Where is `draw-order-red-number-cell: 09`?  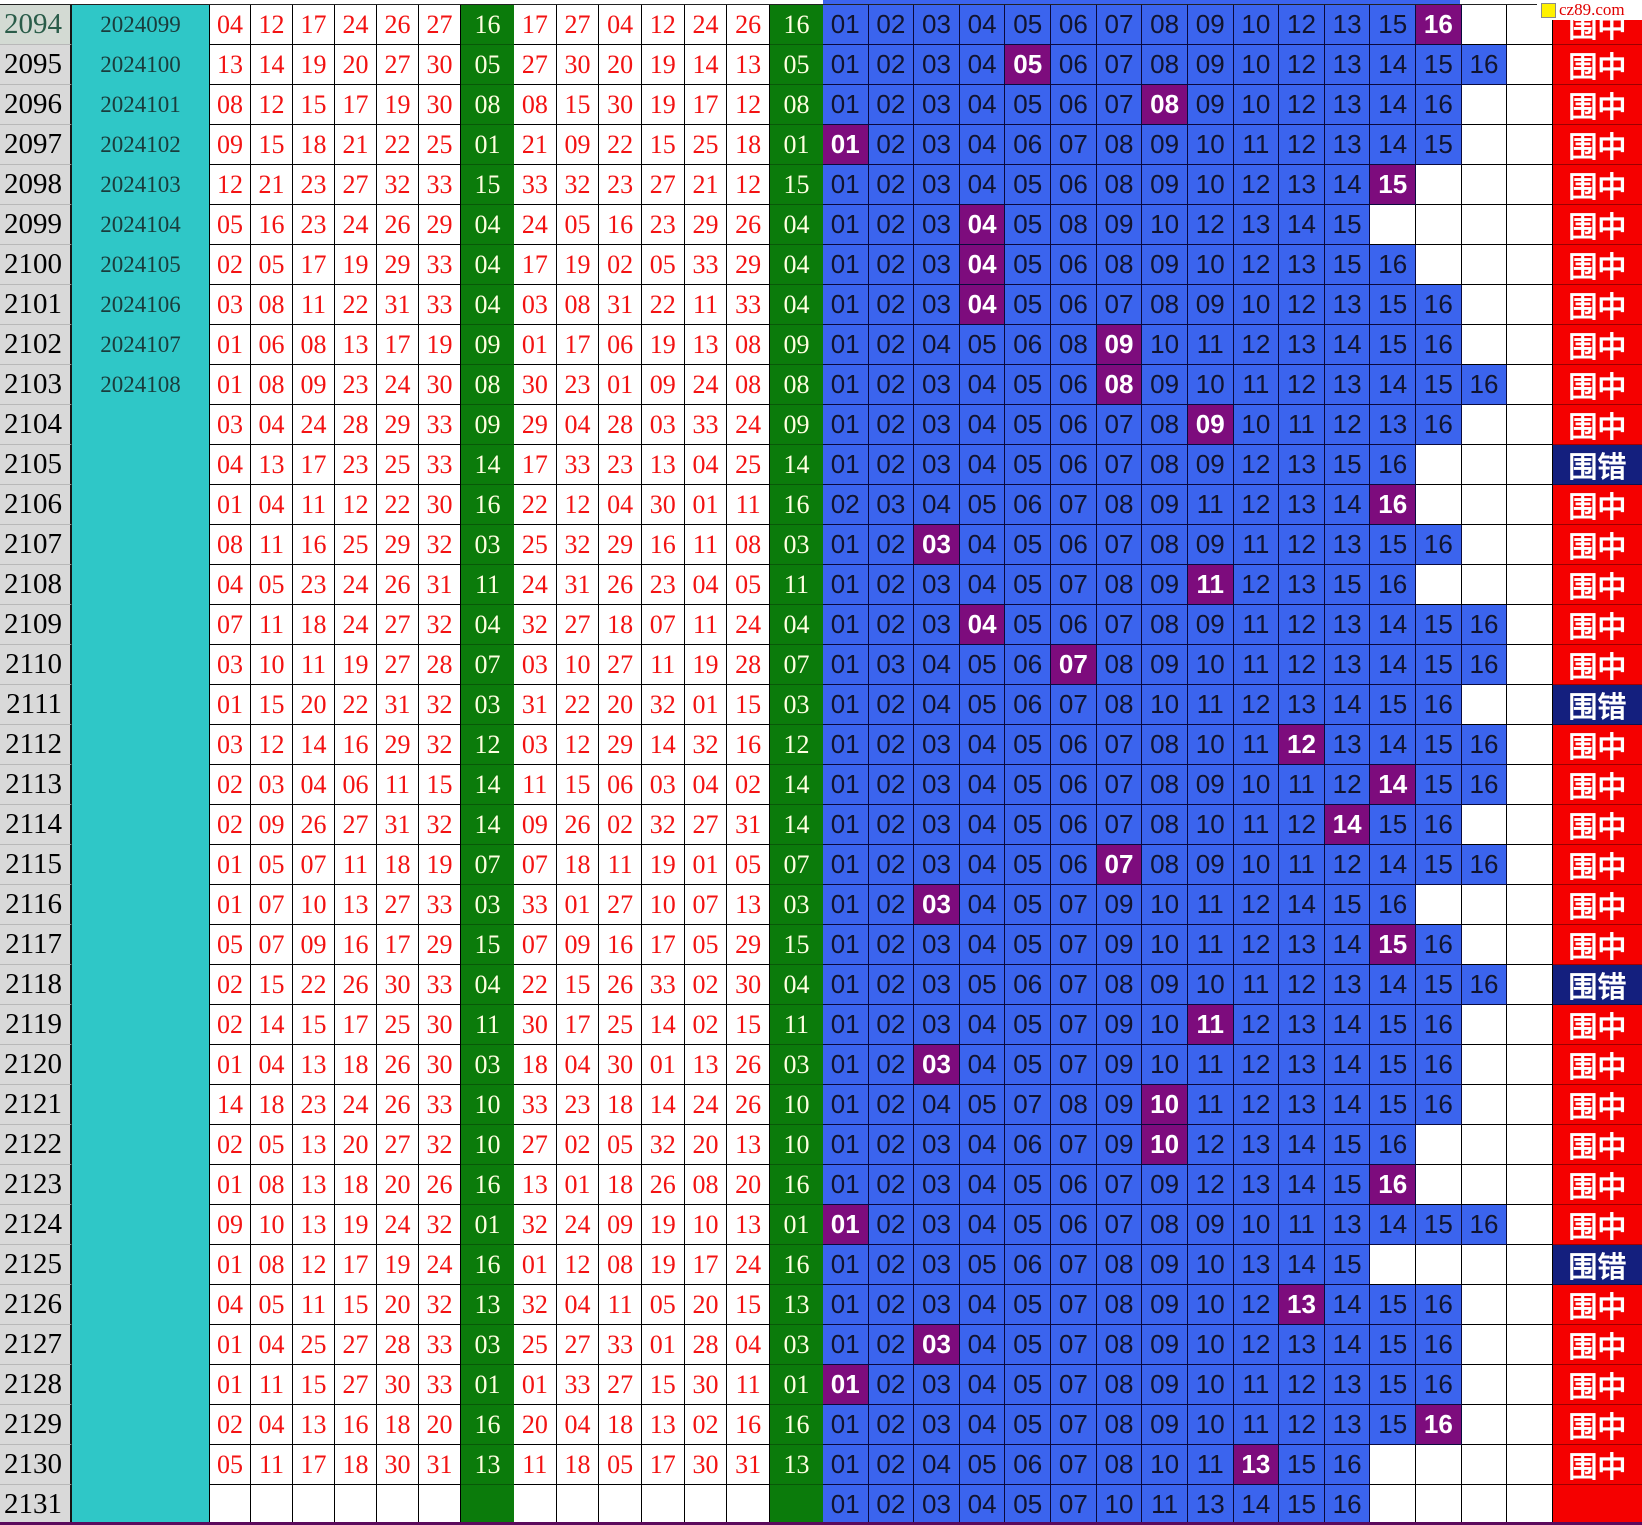 draw-order-red-number-cell: 09 is located at coordinates (663, 385).